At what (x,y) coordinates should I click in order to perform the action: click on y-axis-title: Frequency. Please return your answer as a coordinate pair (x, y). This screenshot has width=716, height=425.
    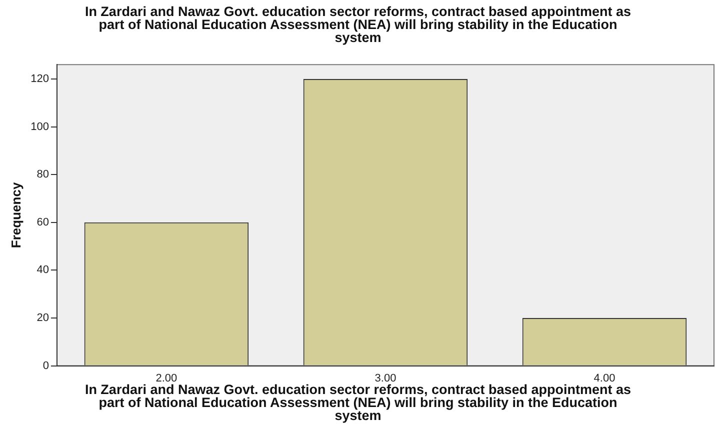
    Looking at the image, I should click on (16, 215).